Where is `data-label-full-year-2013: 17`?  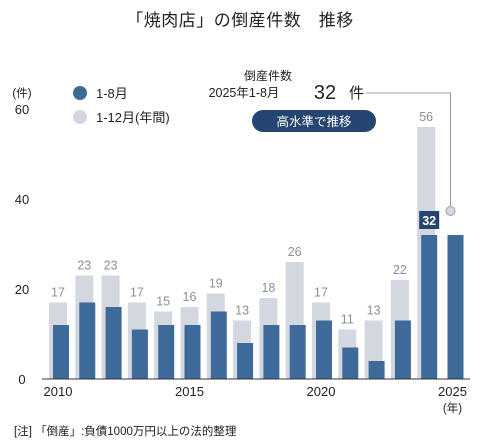 data-label-full-year-2013: 17 is located at coordinates (137, 293).